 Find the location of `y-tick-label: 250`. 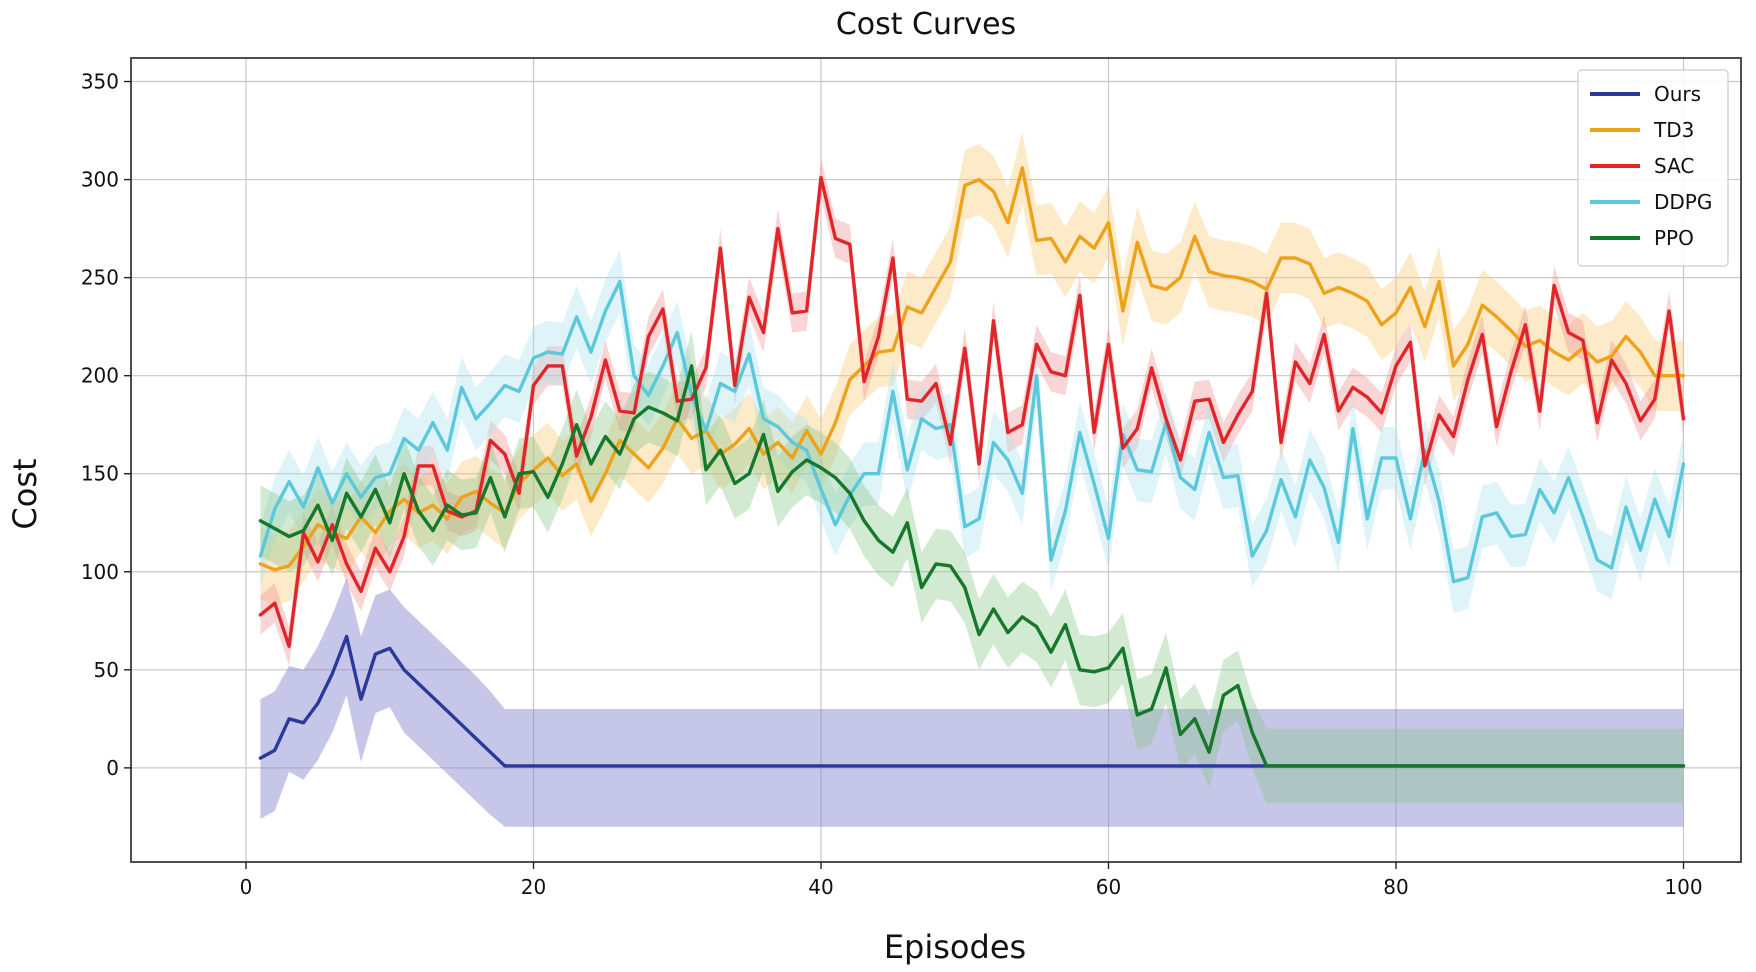

y-tick-label: 250 is located at coordinates (100, 278).